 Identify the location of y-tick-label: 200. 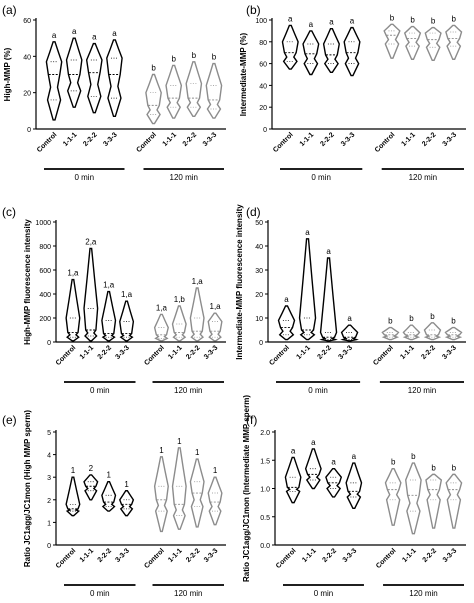
(45, 319).